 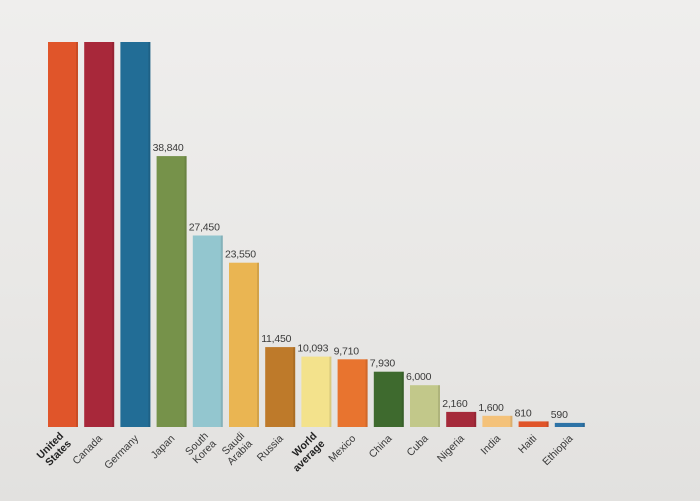 I want to click on category-label-germany: Germany, so click(x=122, y=452).